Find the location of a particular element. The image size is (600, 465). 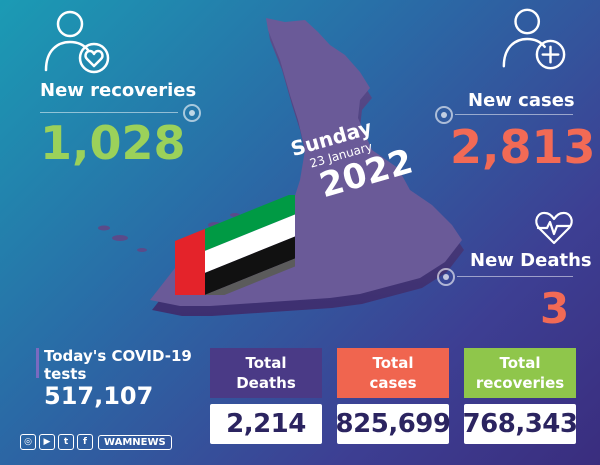

wam-brand: WAMNEWS is located at coordinates (135, 442).